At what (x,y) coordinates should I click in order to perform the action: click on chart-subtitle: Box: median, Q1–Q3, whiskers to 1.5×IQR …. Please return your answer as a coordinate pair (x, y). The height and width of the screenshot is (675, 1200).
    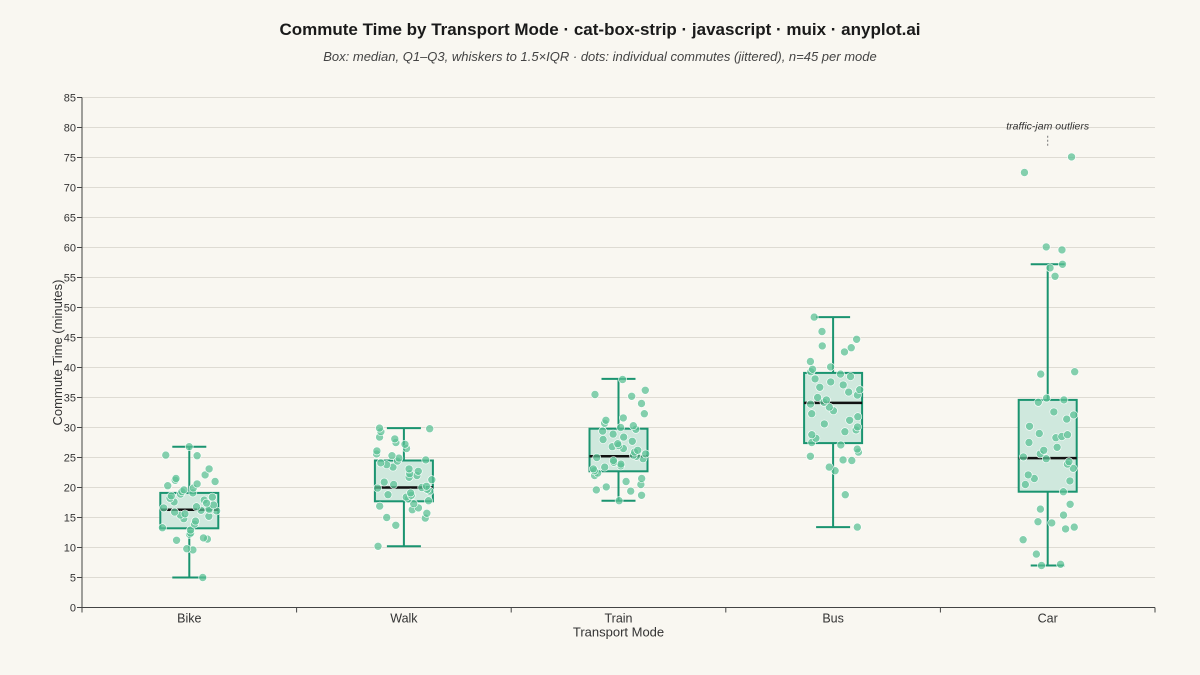
    Looking at the image, I should click on (600, 56).